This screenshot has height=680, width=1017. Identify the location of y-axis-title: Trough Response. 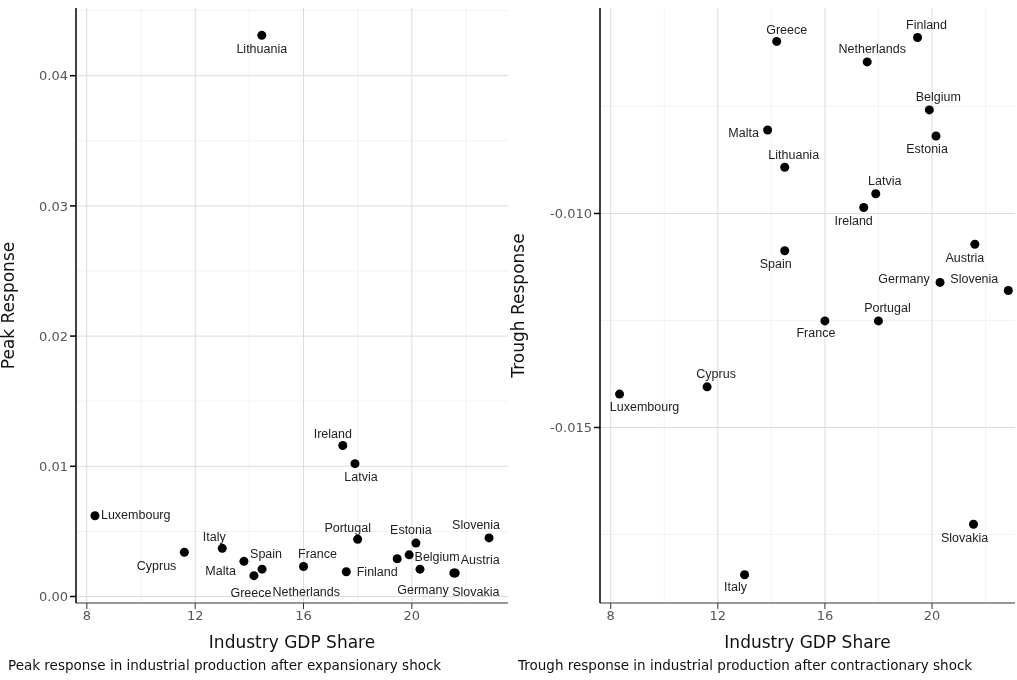
(518, 306).